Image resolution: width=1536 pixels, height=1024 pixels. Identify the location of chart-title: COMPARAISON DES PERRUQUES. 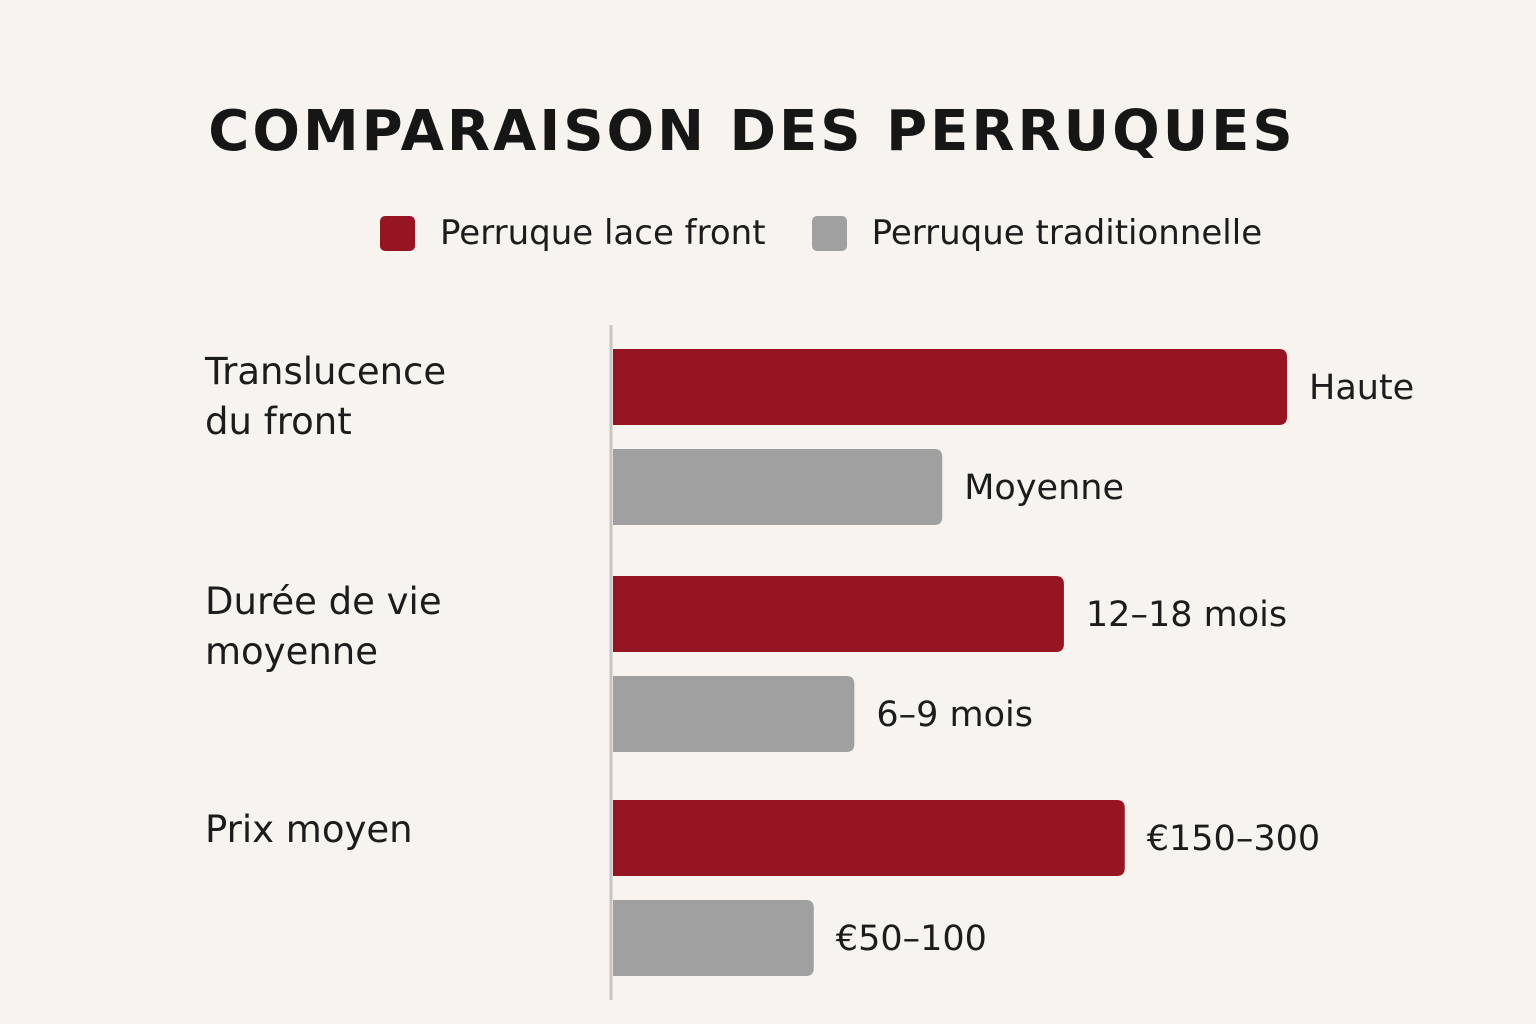
(752, 131).